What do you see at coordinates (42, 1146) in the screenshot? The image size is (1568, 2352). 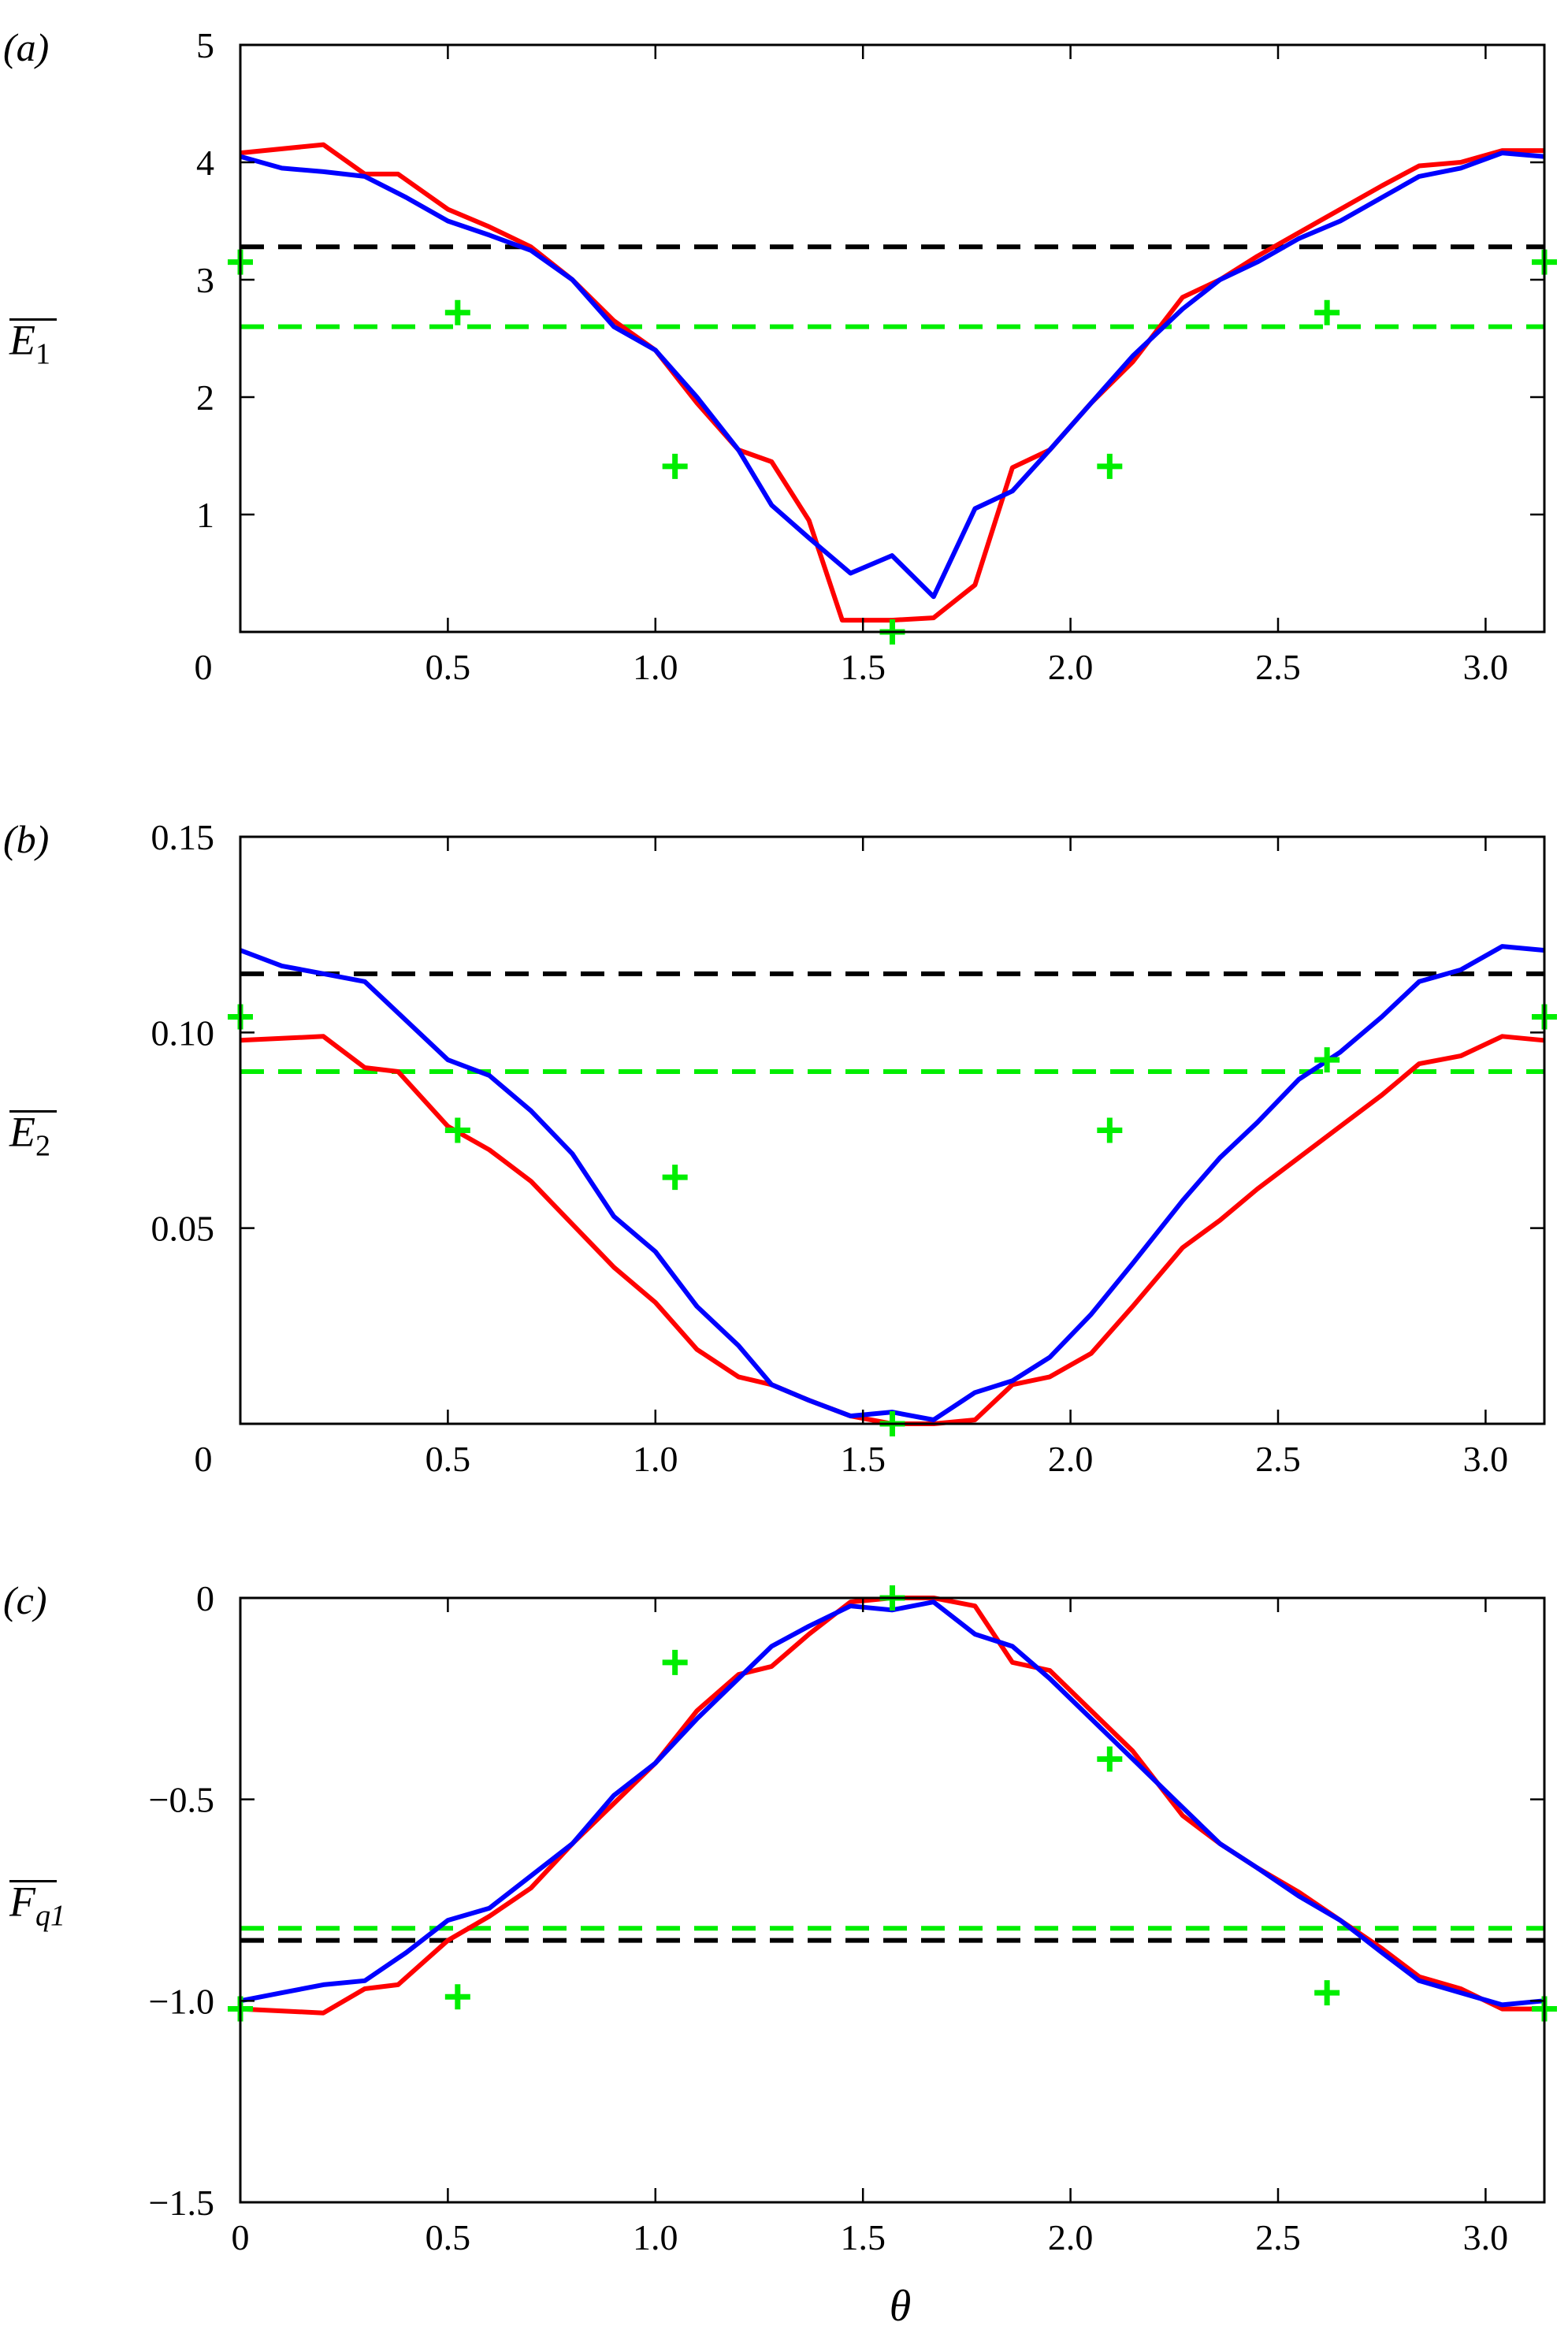 I see `y-axis-label-subscript: 2` at bounding box center [42, 1146].